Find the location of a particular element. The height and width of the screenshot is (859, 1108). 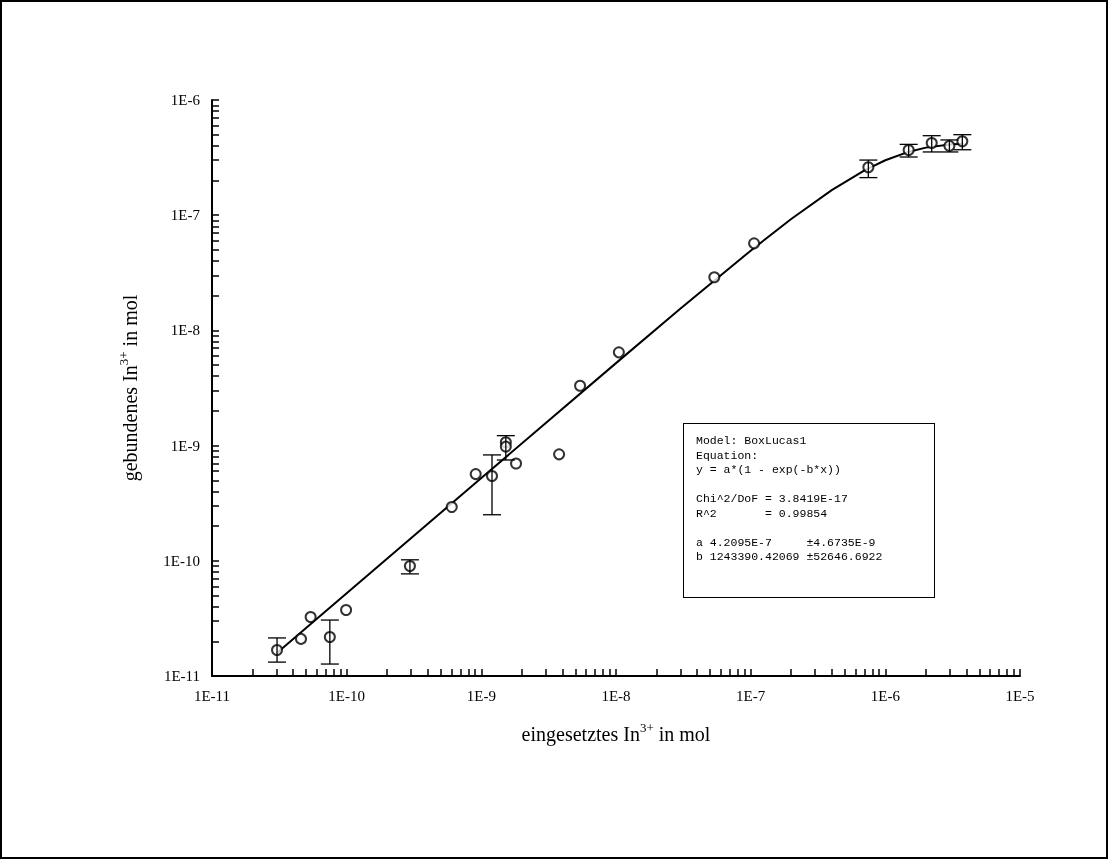

x-tick-label: 1E-6 is located at coordinates (885, 695).